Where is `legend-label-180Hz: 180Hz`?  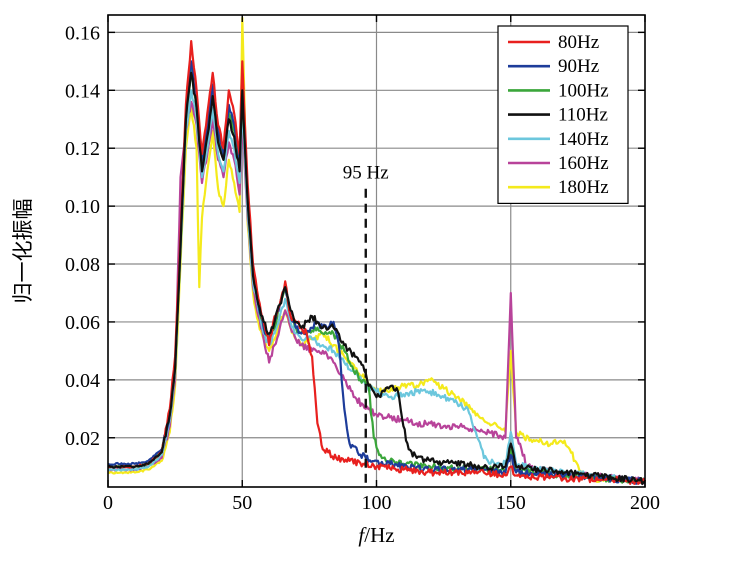 legend-label-180Hz: 180Hz is located at coordinates (583, 187).